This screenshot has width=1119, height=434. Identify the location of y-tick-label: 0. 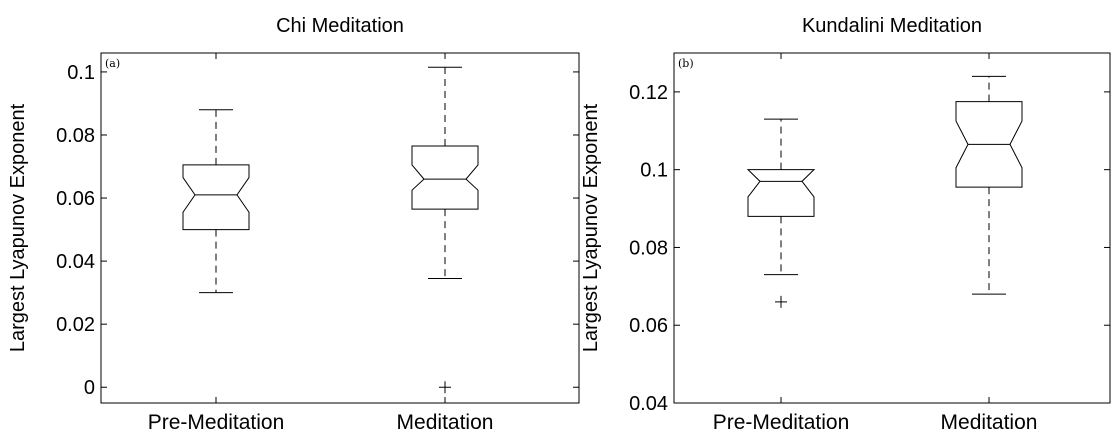
(89, 388).